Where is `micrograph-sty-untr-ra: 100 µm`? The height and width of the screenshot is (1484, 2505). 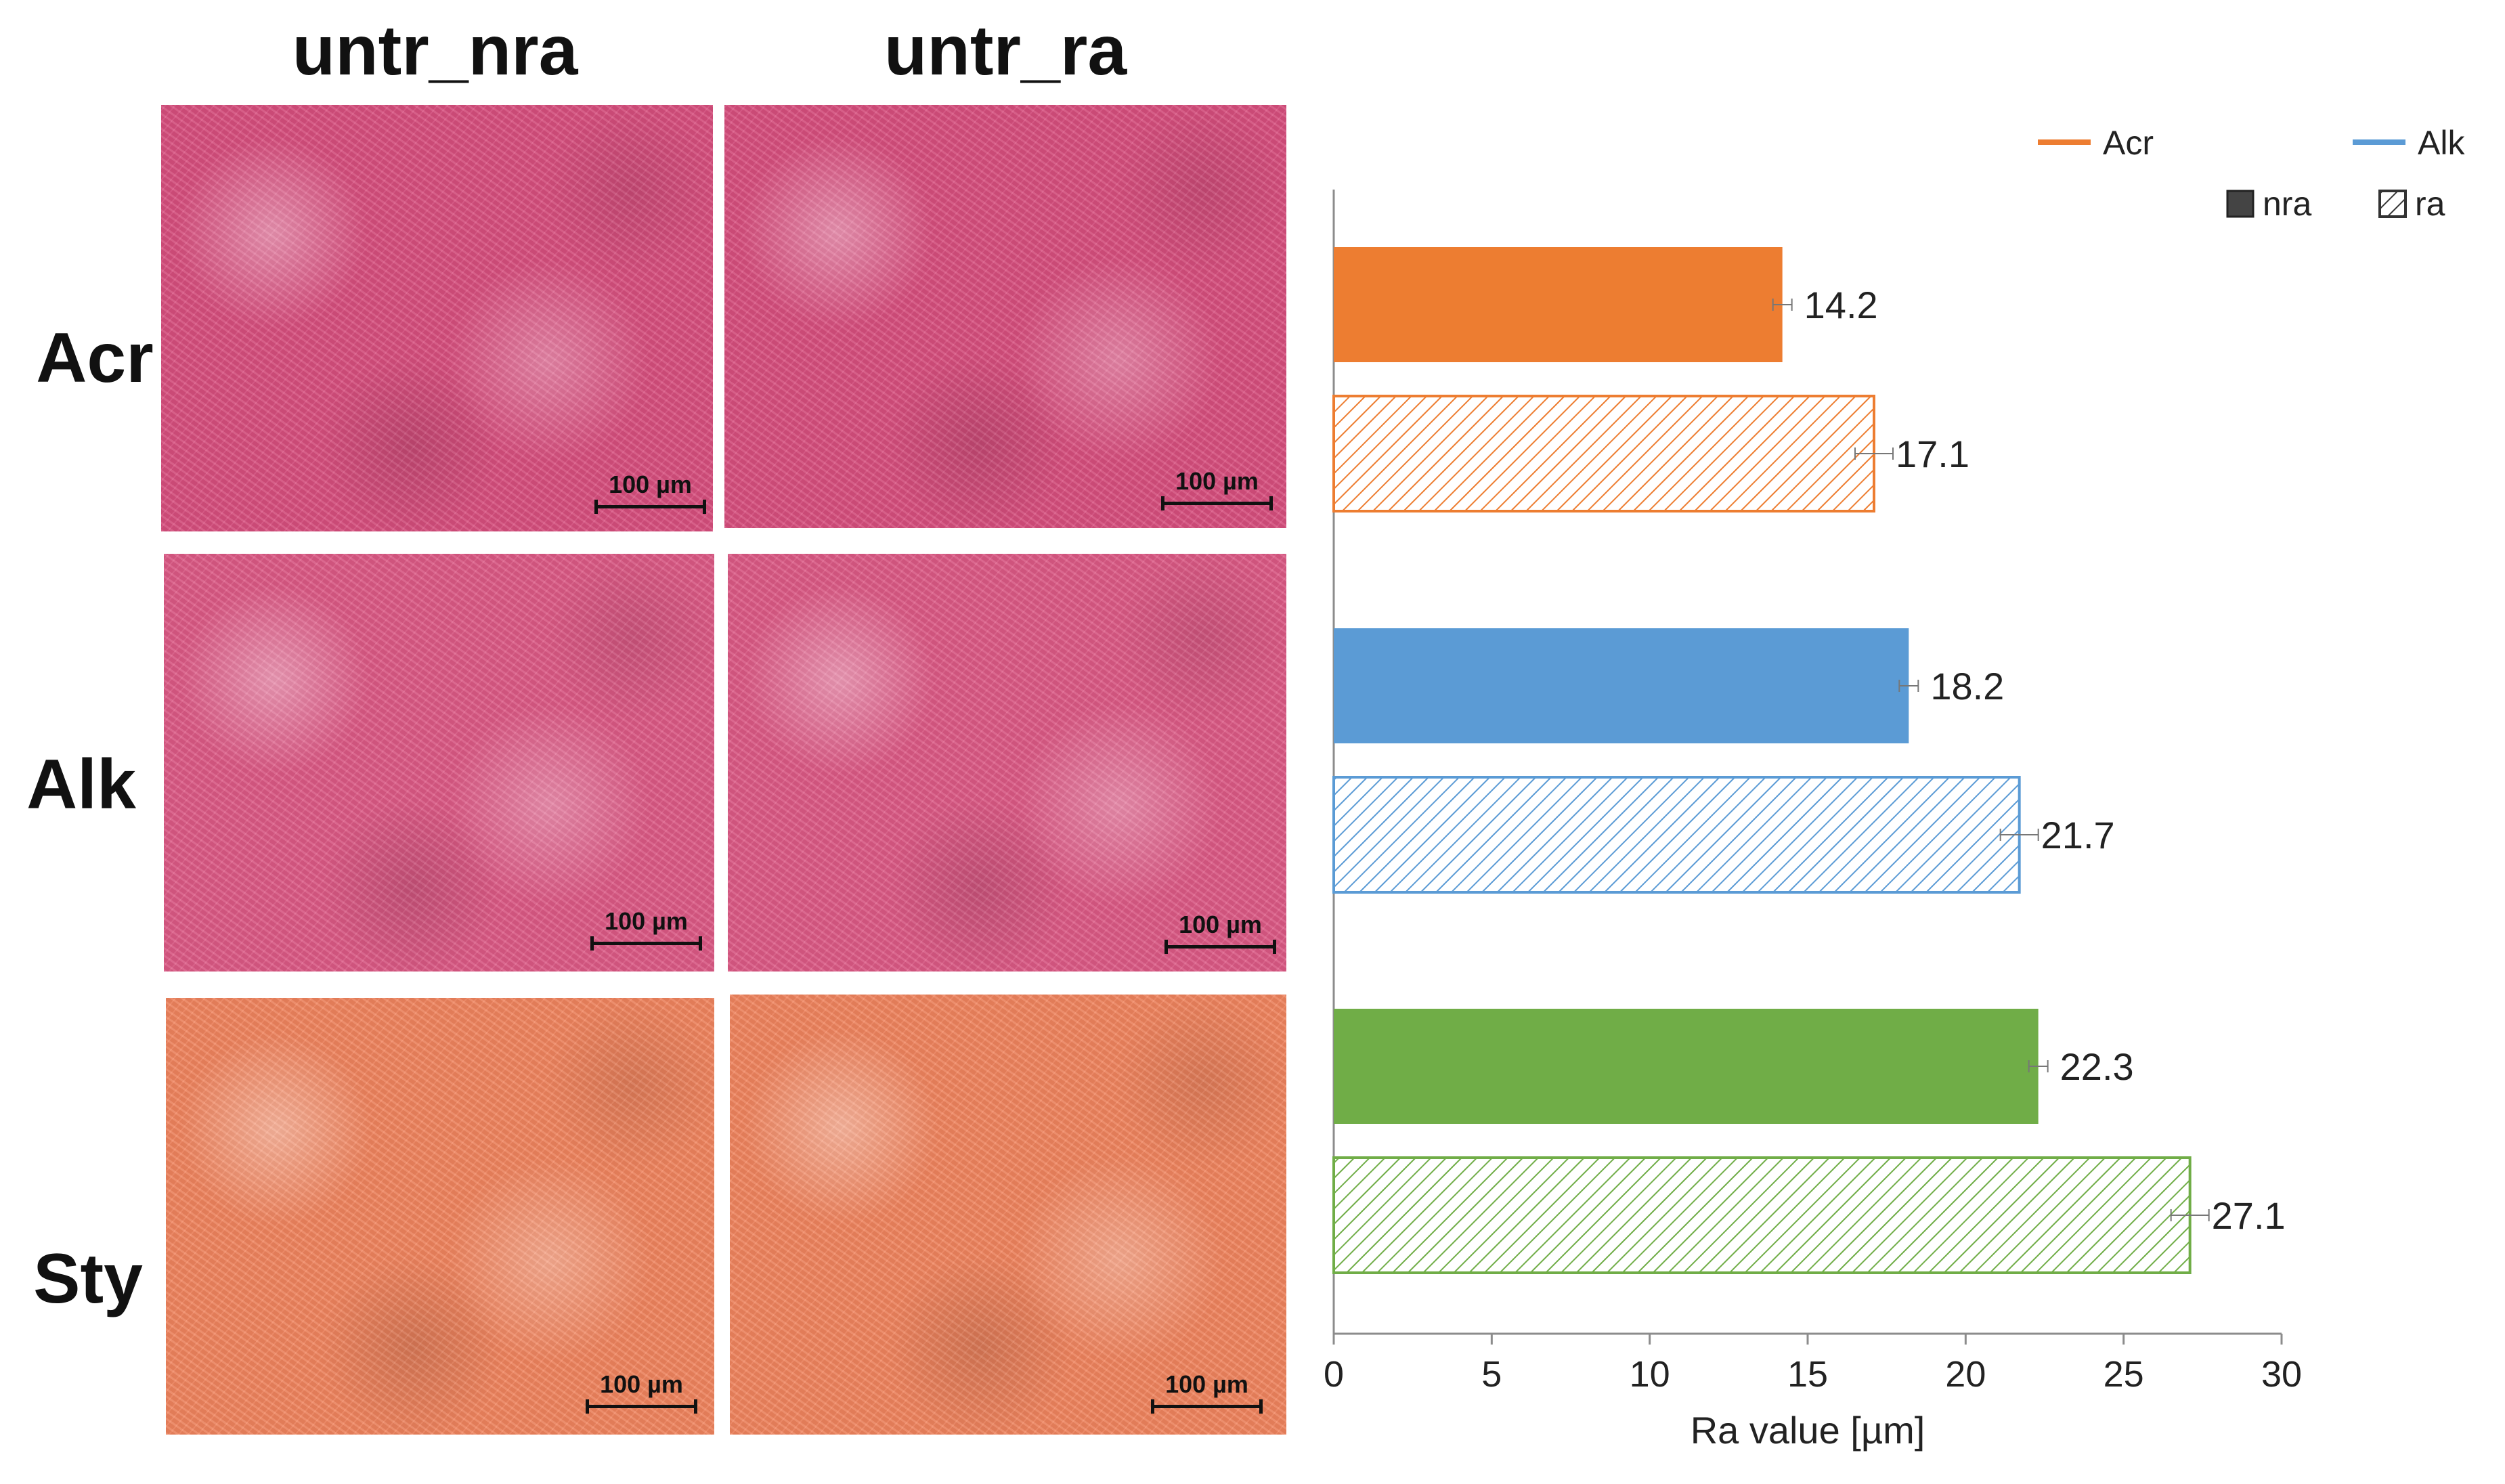 micrograph-sty-untr-ra: 100 µm is located at coordinates (1008, 1215).